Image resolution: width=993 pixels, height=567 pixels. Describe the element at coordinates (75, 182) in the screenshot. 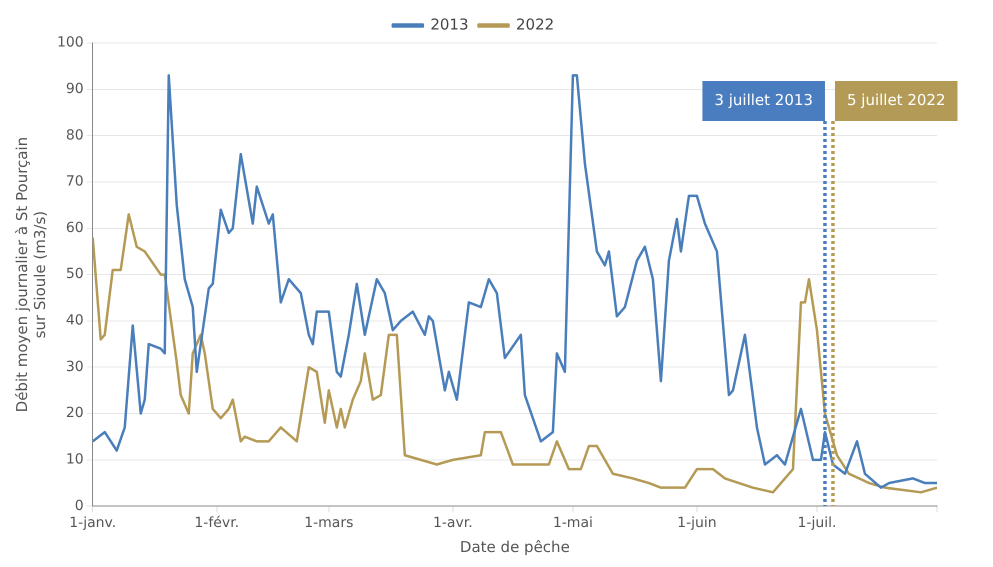

I see `y-tick-label: 70` at that location.